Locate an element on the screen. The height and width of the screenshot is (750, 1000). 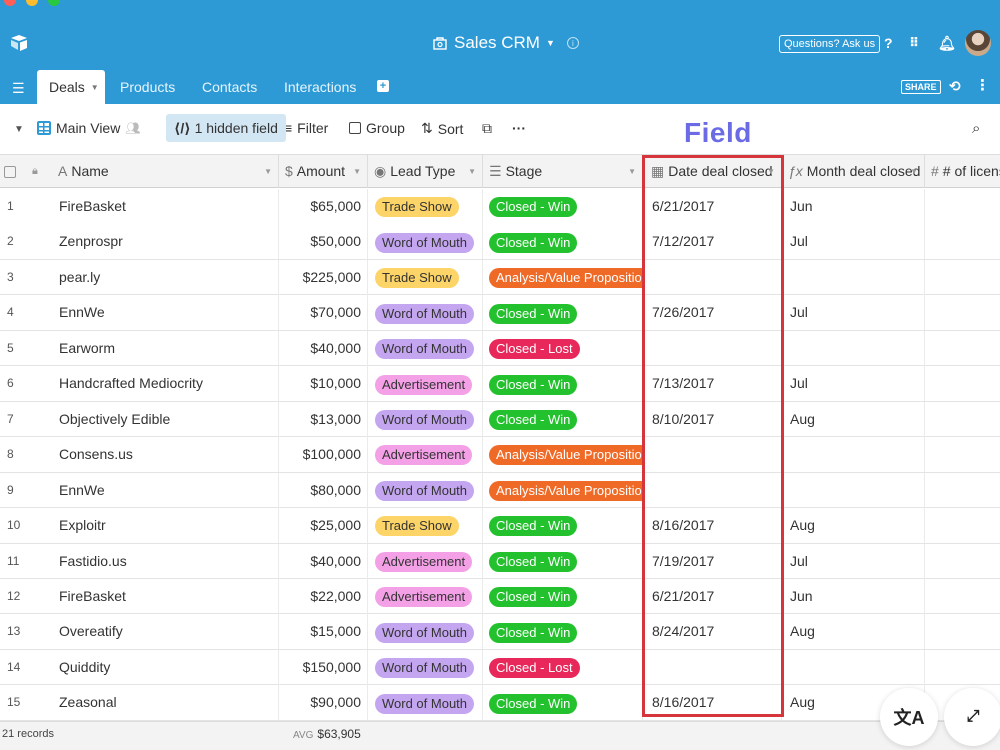
tab-products: Products is located at coordinates (148, 87).